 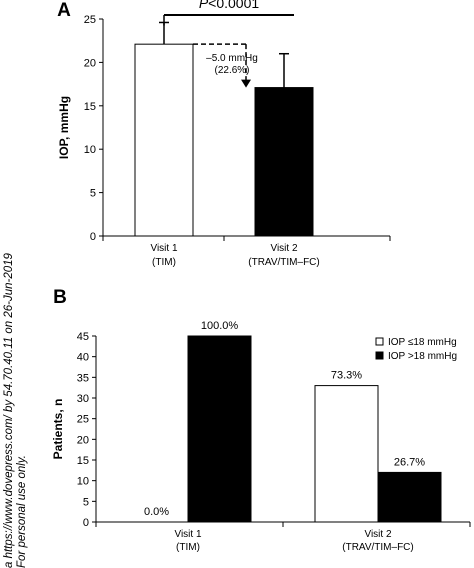 I want to click on x-tick-label-a: (TRAV/TIM–FC), so click(x=283, y=262).